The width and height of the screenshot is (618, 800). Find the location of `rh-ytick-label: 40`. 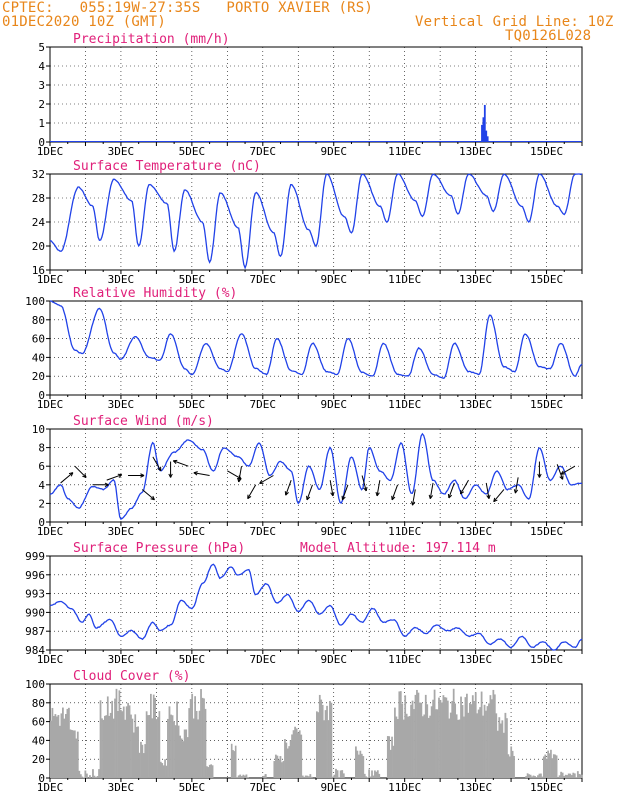

rh-ytick-label: 40 is located at coordinates (38, 357).